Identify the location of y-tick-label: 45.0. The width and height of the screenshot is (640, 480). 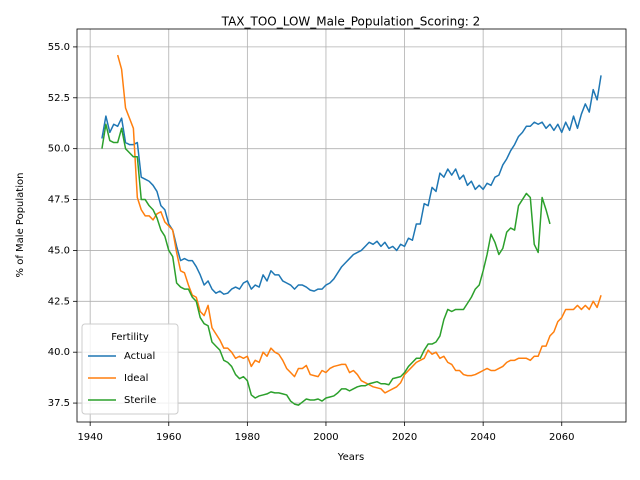
(59, 250).